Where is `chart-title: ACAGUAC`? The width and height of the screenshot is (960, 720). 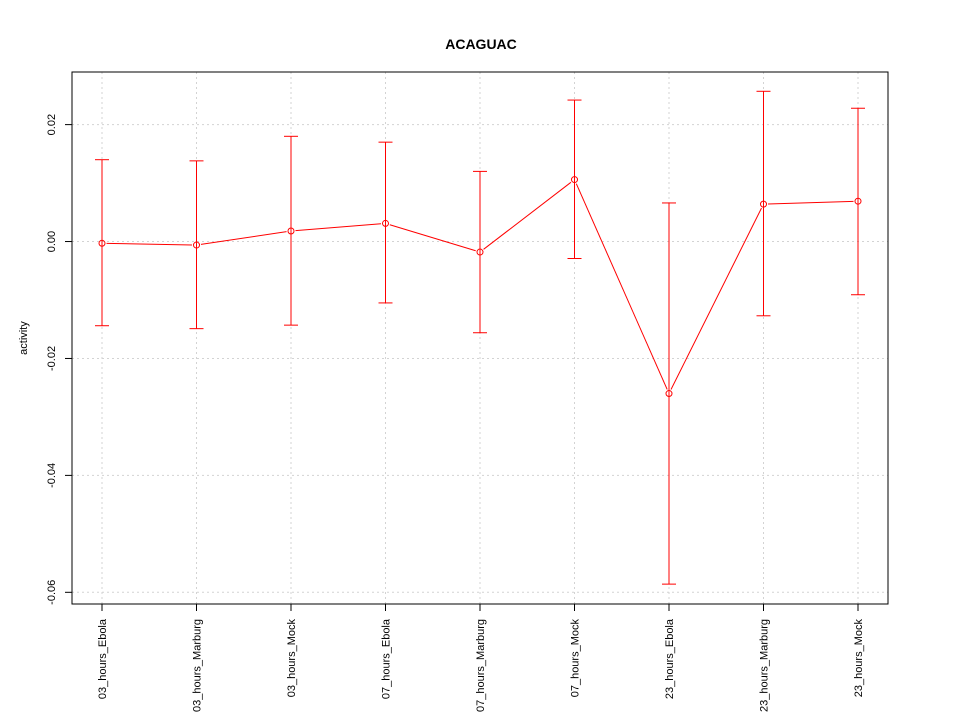
chart-title: ACAGUAC is located at coordinates (481, 44).